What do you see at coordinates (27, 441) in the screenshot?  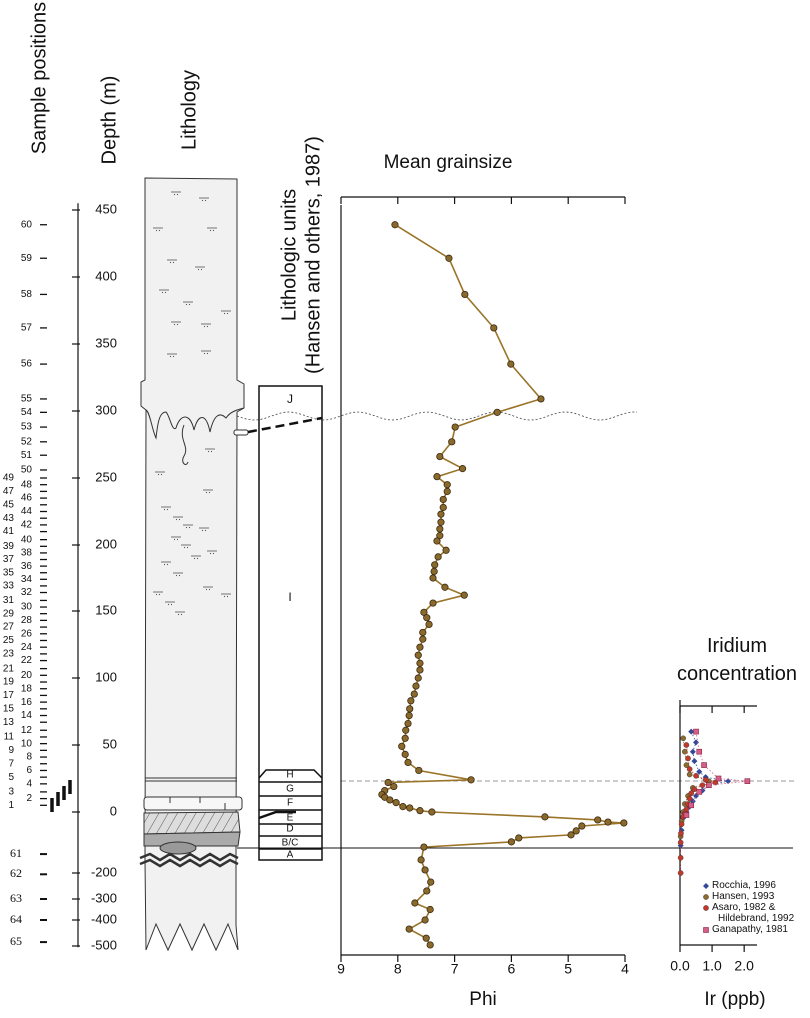 I see `sample-label: 52` at bounding box center [27, 441].